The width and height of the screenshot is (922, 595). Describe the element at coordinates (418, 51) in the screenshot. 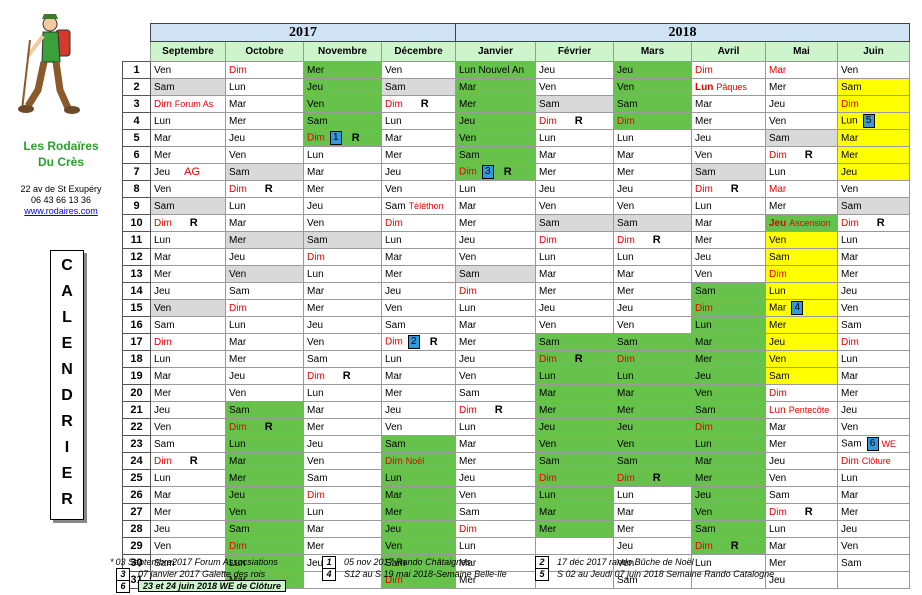

I see `month-header: Décembre` at that location.